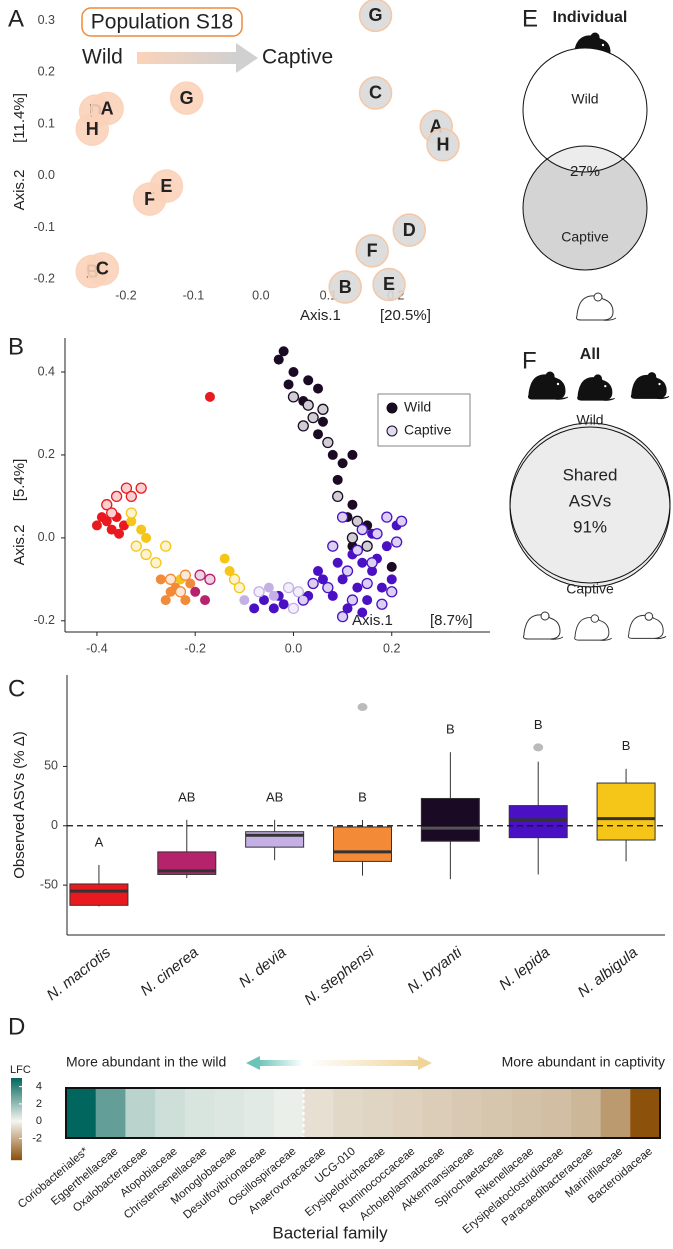 The width and height of the screenshot is (673, 1249). Describe the element at coordinates (97, 648) in the screenshot. I see `x-tick-label: -0.4` at that location.